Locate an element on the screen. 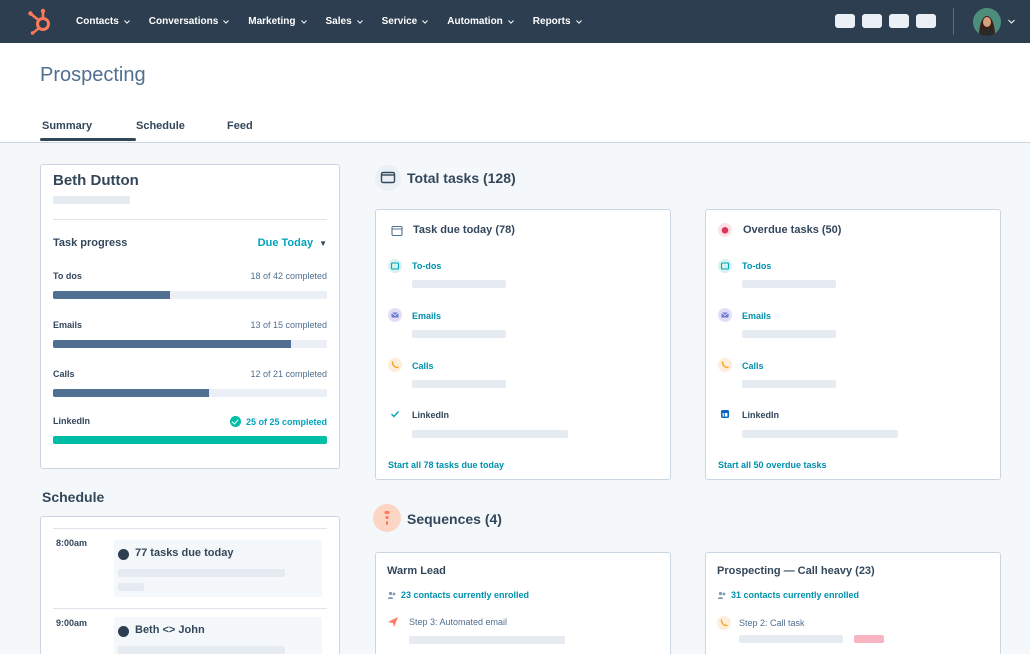  progress-count-linkedin: 25 of 25 completed is located at coordinates (278, 421).